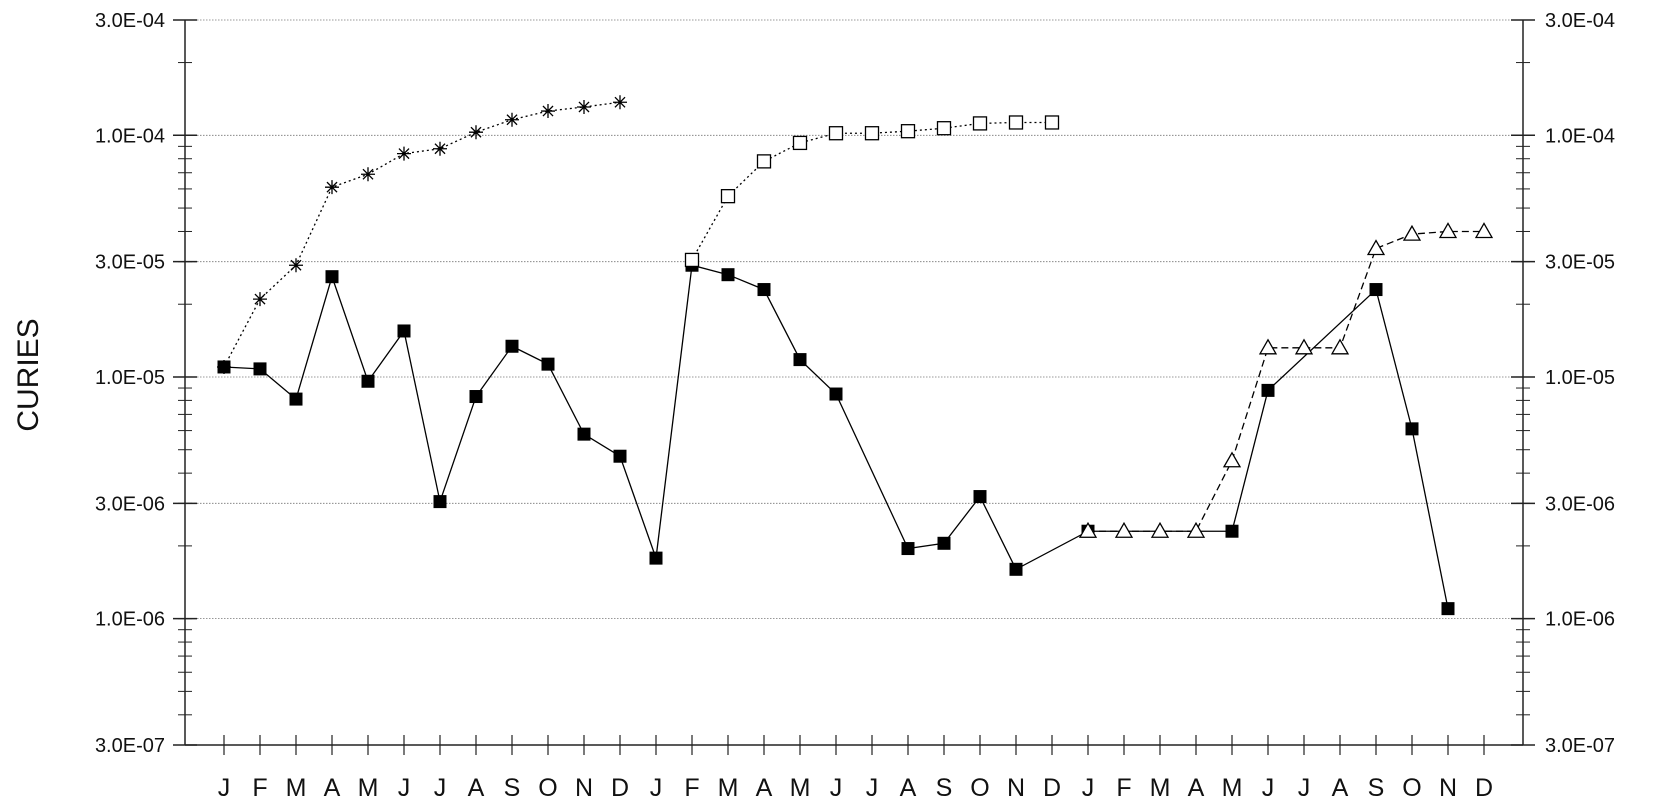  Describe the element at coordinates (1580, 620) in the screenshot. I see `y-tick-label-right: 1.0E-06` at that location.